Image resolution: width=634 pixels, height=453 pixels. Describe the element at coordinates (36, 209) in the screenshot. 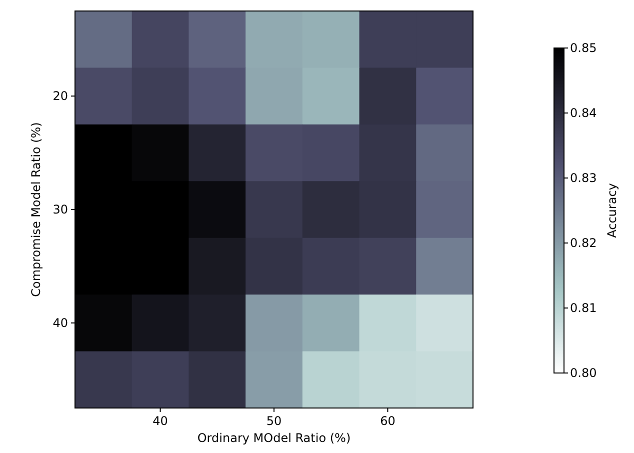

I see `y-axis-title: Compromise Model Ratio (%)` at that location.